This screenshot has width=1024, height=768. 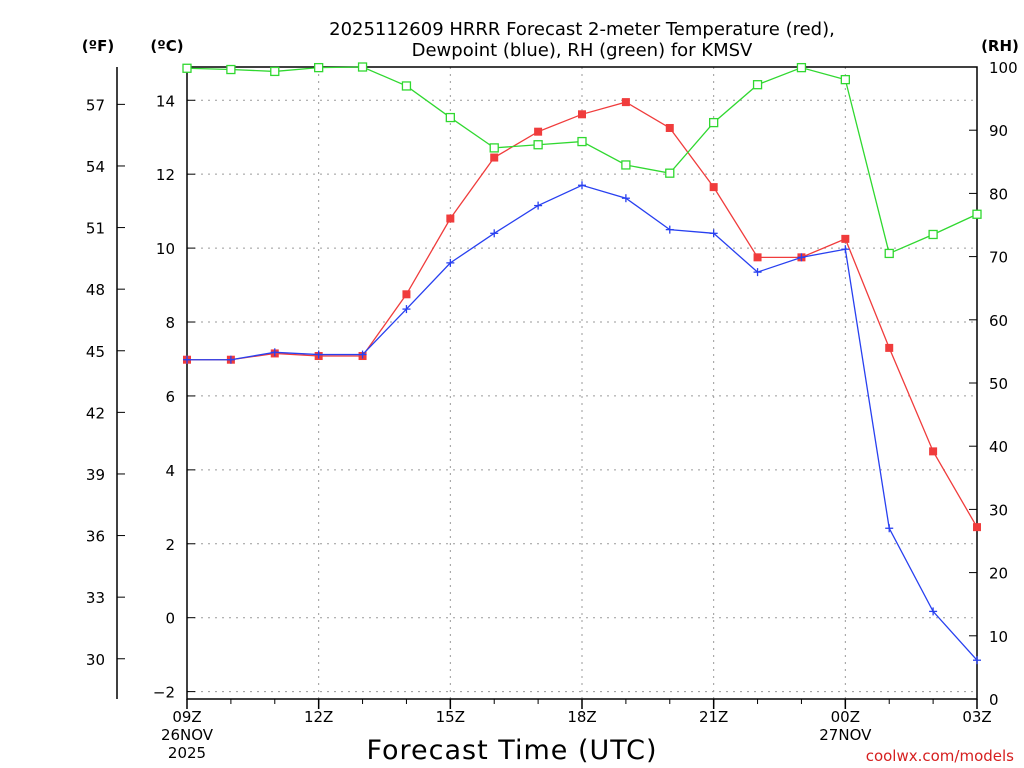 I want to click on fahrenheit-tick-label: 36, so click(x=95, y=537).